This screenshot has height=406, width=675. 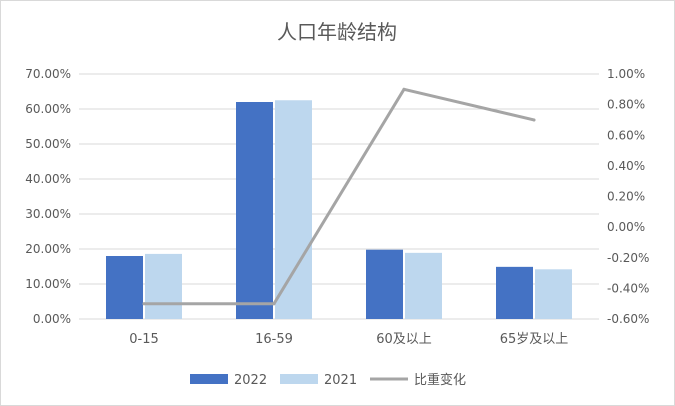 What do you see at coordinates (209, 379) in the screenshot?
I see `legend-swatch-2022` at bounding box center [209, 379].